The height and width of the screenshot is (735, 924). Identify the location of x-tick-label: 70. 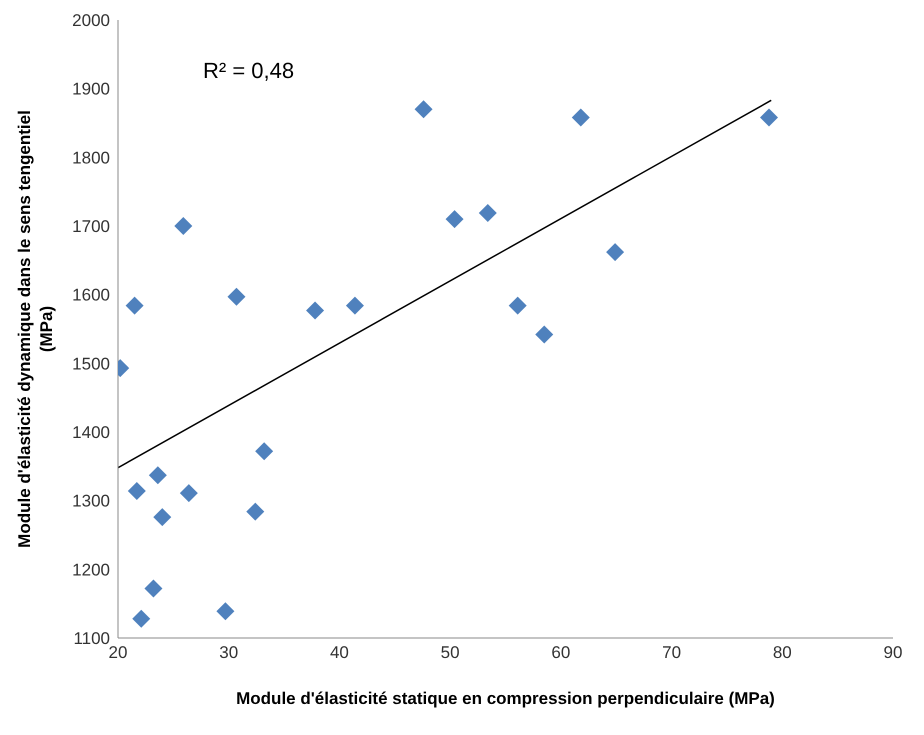
(672, 652).